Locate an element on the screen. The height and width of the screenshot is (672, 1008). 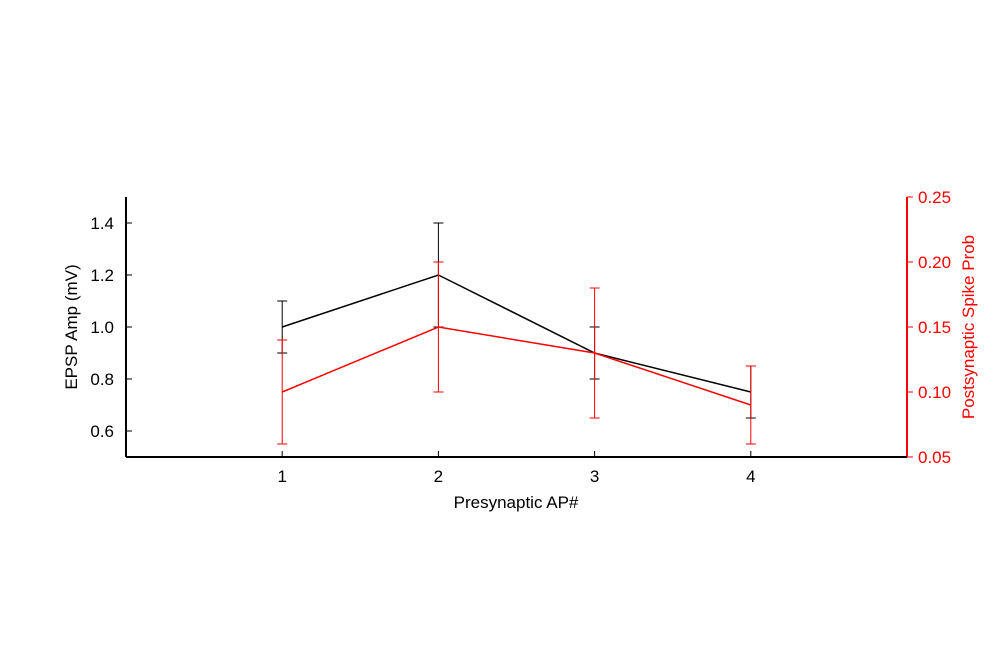
right-y-tick-label-0: 0.05 is located at coordinates (934, 457).